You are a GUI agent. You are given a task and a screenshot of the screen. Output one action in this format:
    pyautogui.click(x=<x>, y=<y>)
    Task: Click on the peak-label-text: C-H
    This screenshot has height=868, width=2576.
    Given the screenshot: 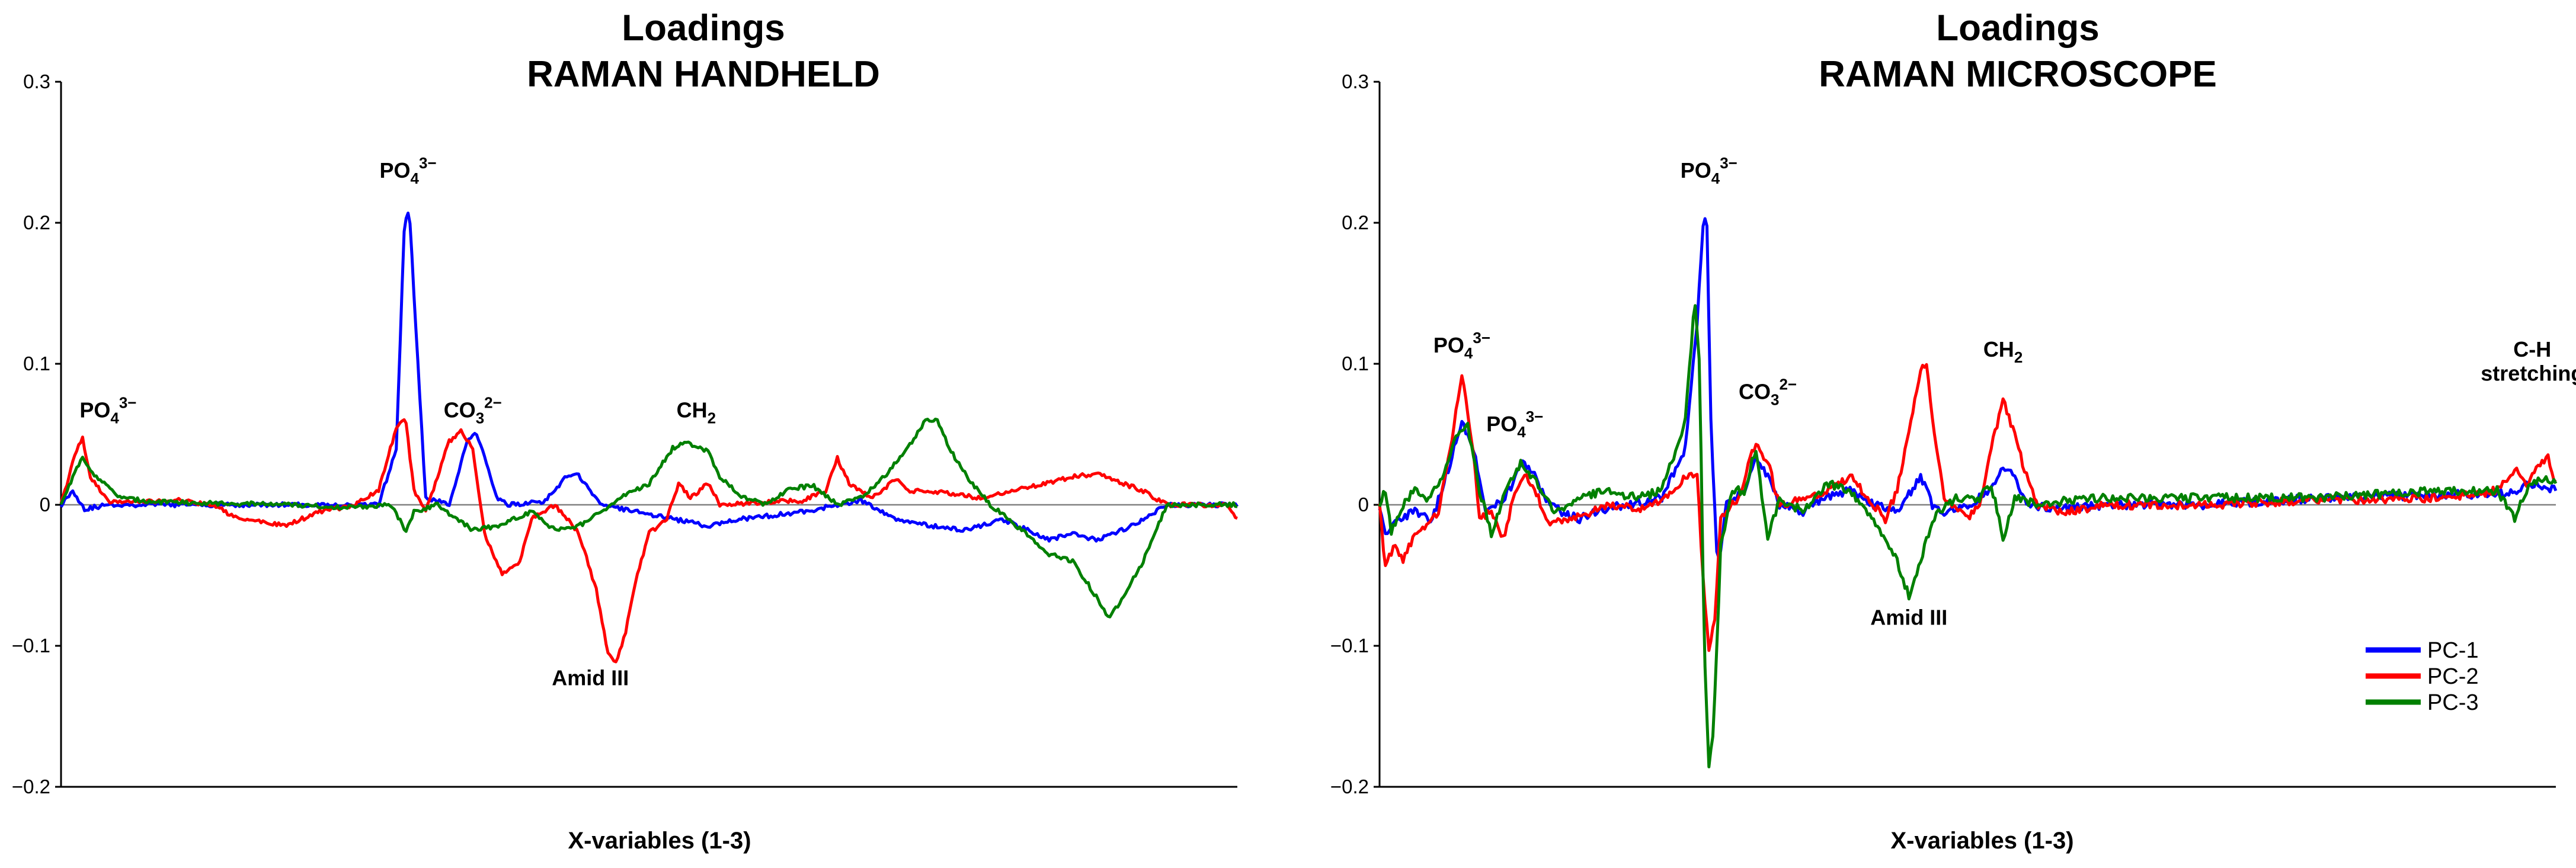 What is the action you would take?
    pyautogui.click(x=2532, y=349)
    